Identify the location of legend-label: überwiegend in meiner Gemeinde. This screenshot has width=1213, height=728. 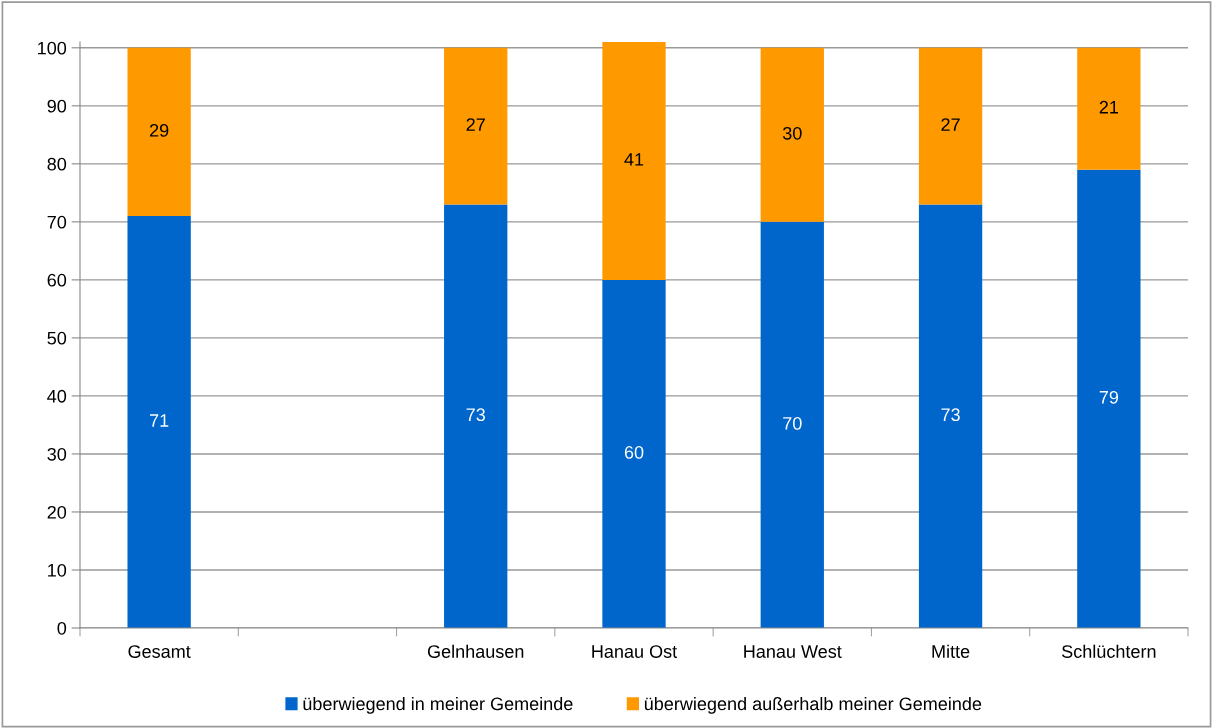
(438, 705).